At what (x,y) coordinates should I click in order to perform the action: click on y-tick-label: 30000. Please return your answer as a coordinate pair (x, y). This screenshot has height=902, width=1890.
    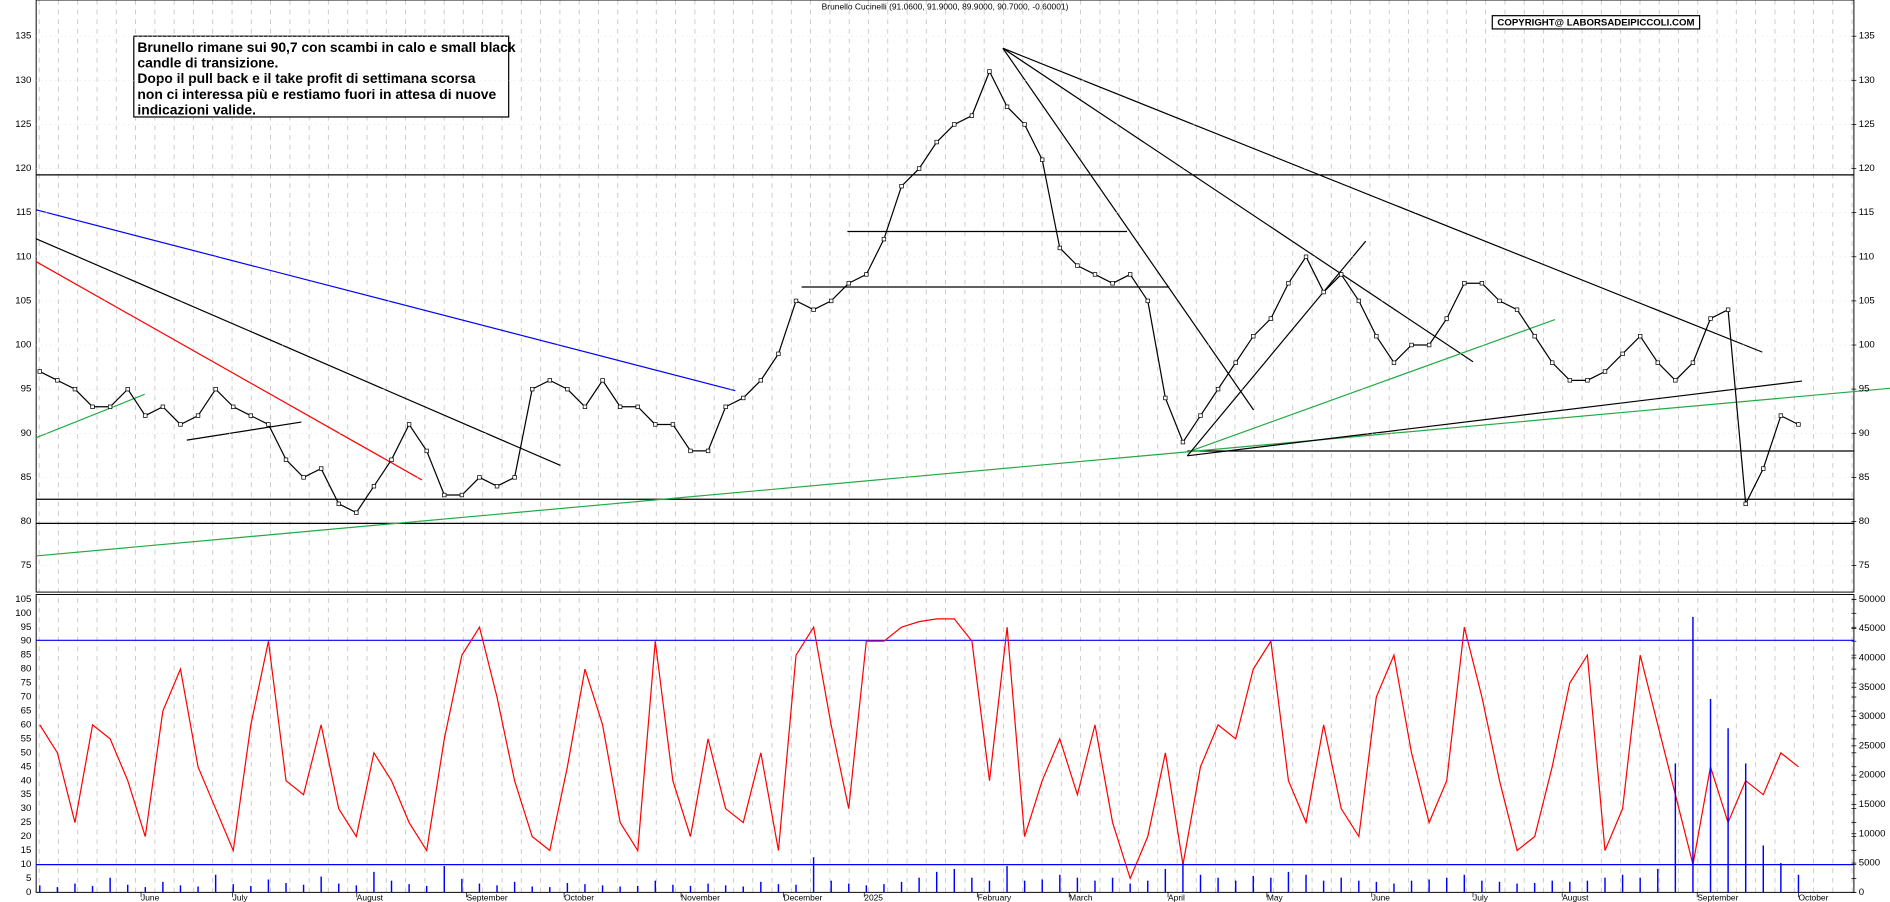
    Looking at the image, I should click on (1872, 716).